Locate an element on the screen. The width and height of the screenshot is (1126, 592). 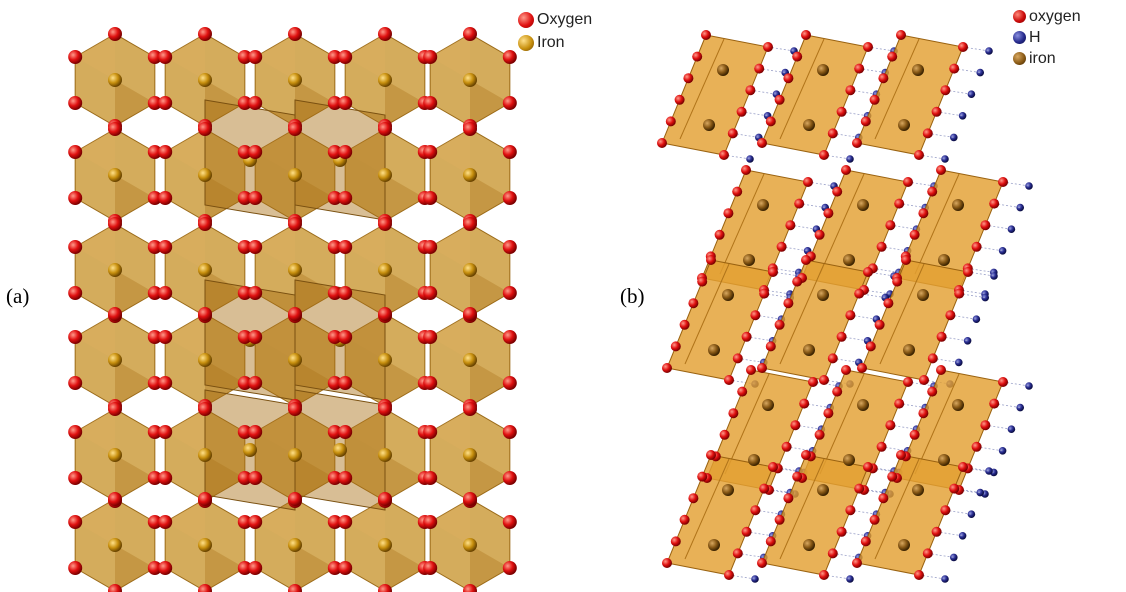
legend-label-iron: Iron is located at coordinates (551, 42).